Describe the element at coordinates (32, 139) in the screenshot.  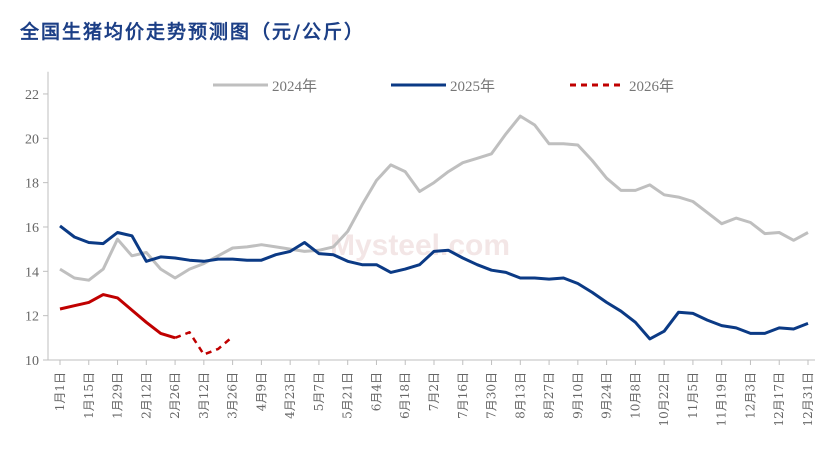
I see `y-tick-label: 20` at that location.